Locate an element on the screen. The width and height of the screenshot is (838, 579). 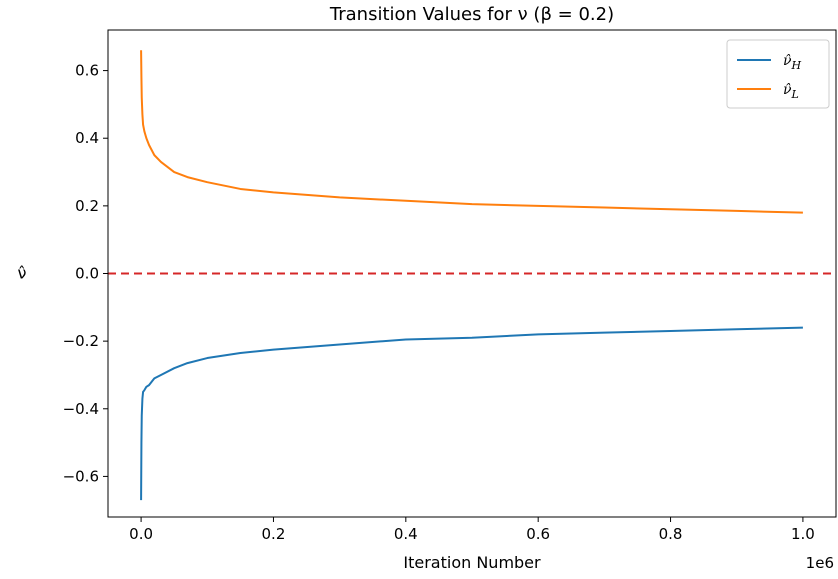
y-tick-label: 0.0 is located at coordinates (87, 274).